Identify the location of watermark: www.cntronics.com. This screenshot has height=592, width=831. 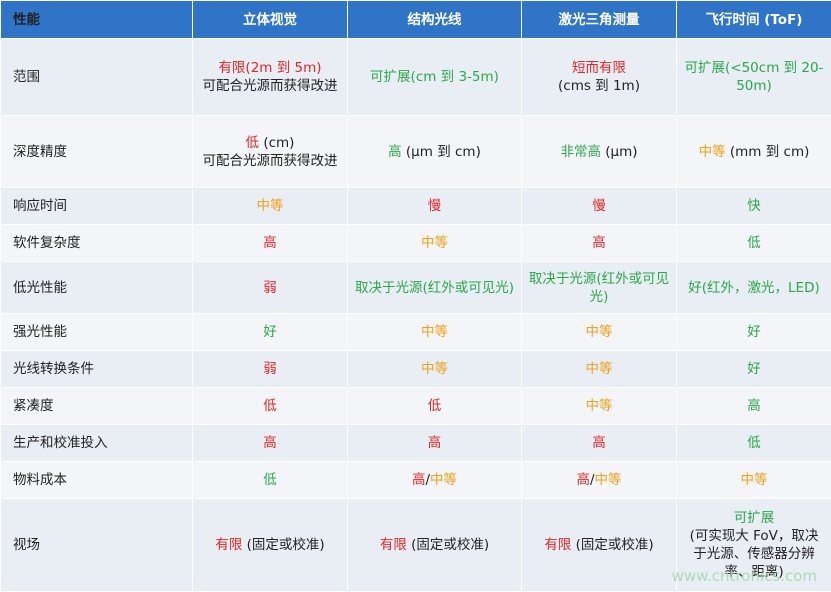
(744, 576).